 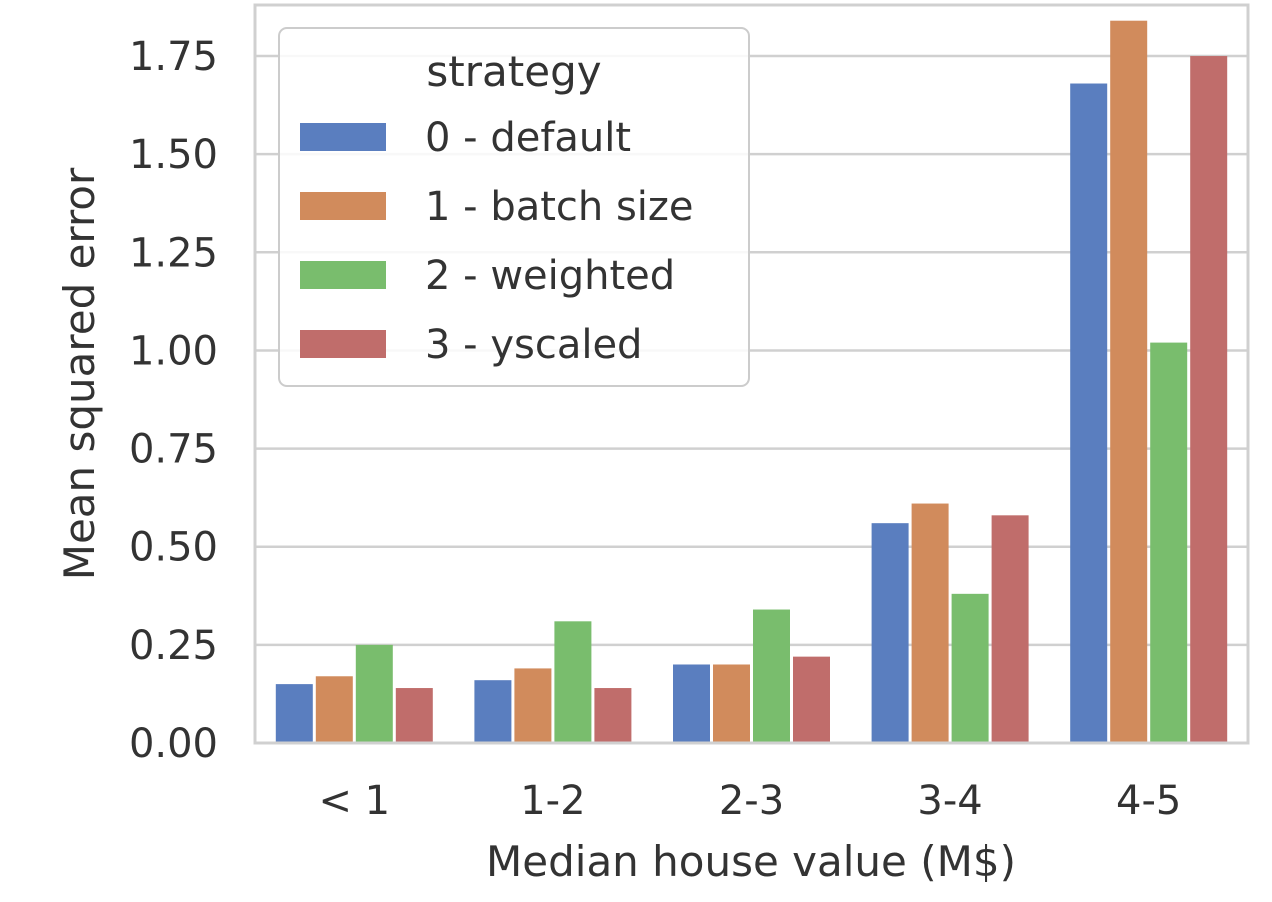 I want to click on y-tick-label: 1.25, so click(x=173, y=253).